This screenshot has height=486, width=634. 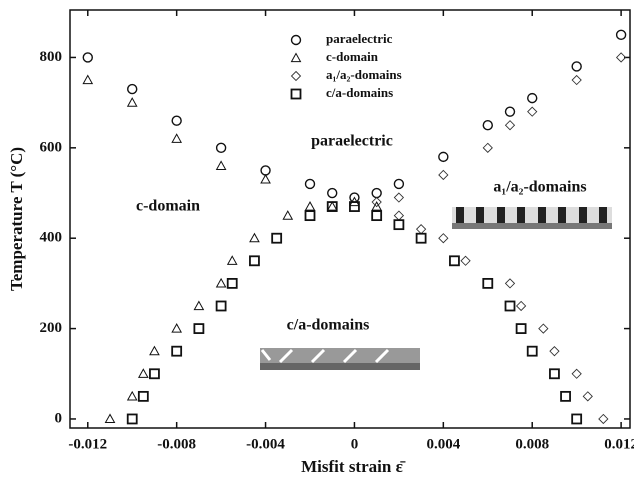 I want to click on c-a-inset, so click(x=340, y=359).